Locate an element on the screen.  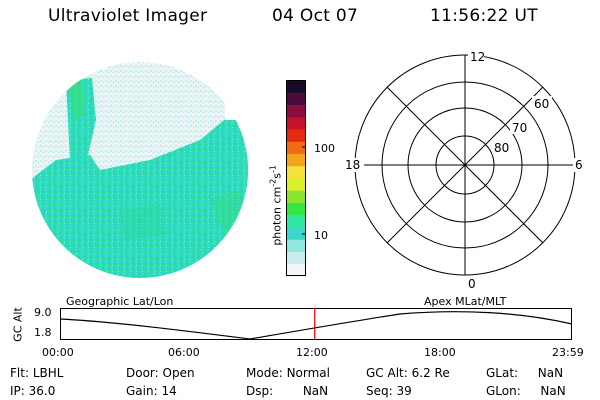
footer-dsp-label: Dsp: is located at coordinates (260, 391).